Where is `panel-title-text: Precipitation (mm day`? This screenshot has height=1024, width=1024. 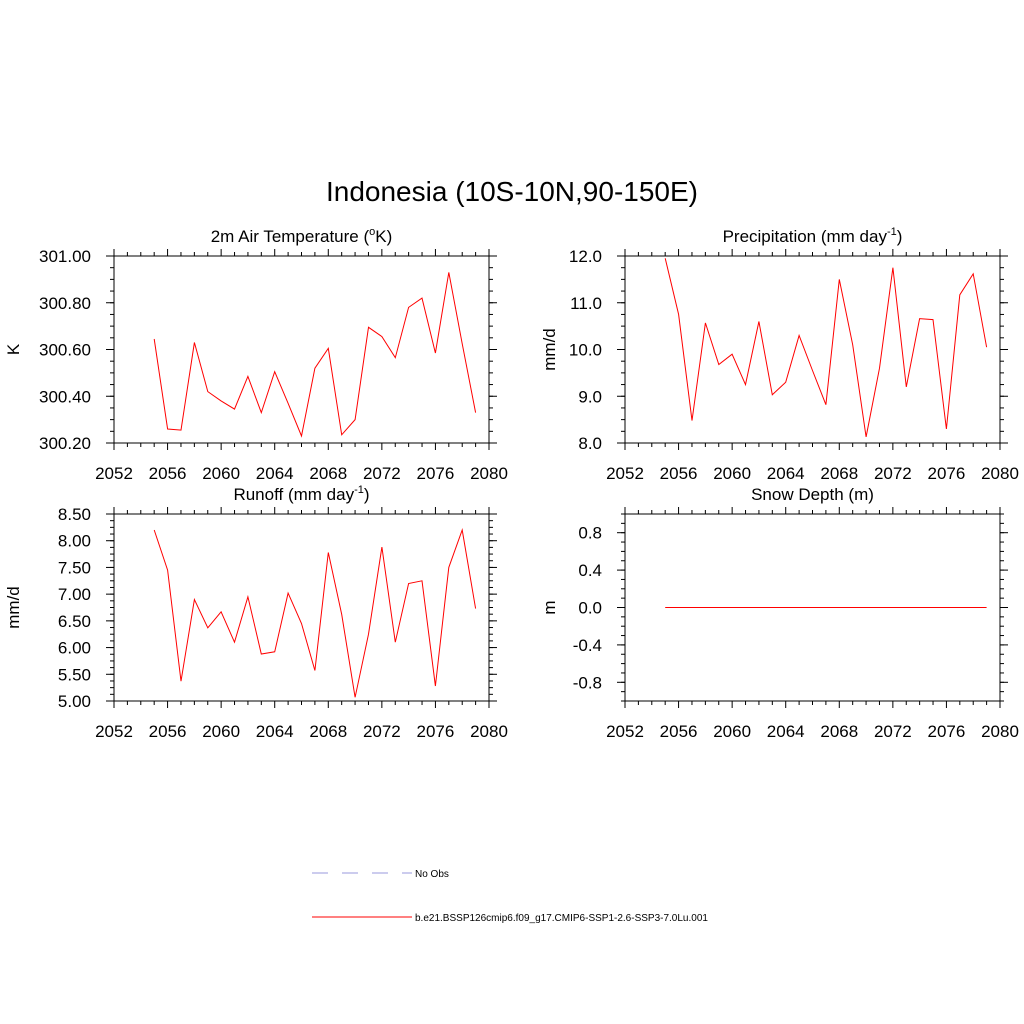 panel-title-text: Precipitation (mm day is located at coordinates (805, 236).